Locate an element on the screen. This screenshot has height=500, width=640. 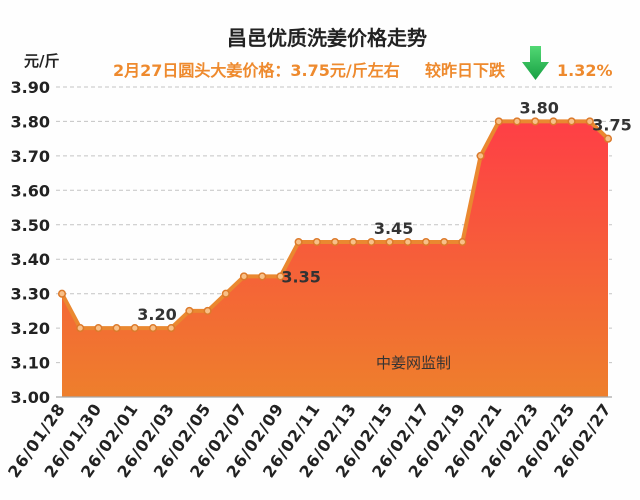
y-tick-label: 3.40 is located at coordinates (30, 259).